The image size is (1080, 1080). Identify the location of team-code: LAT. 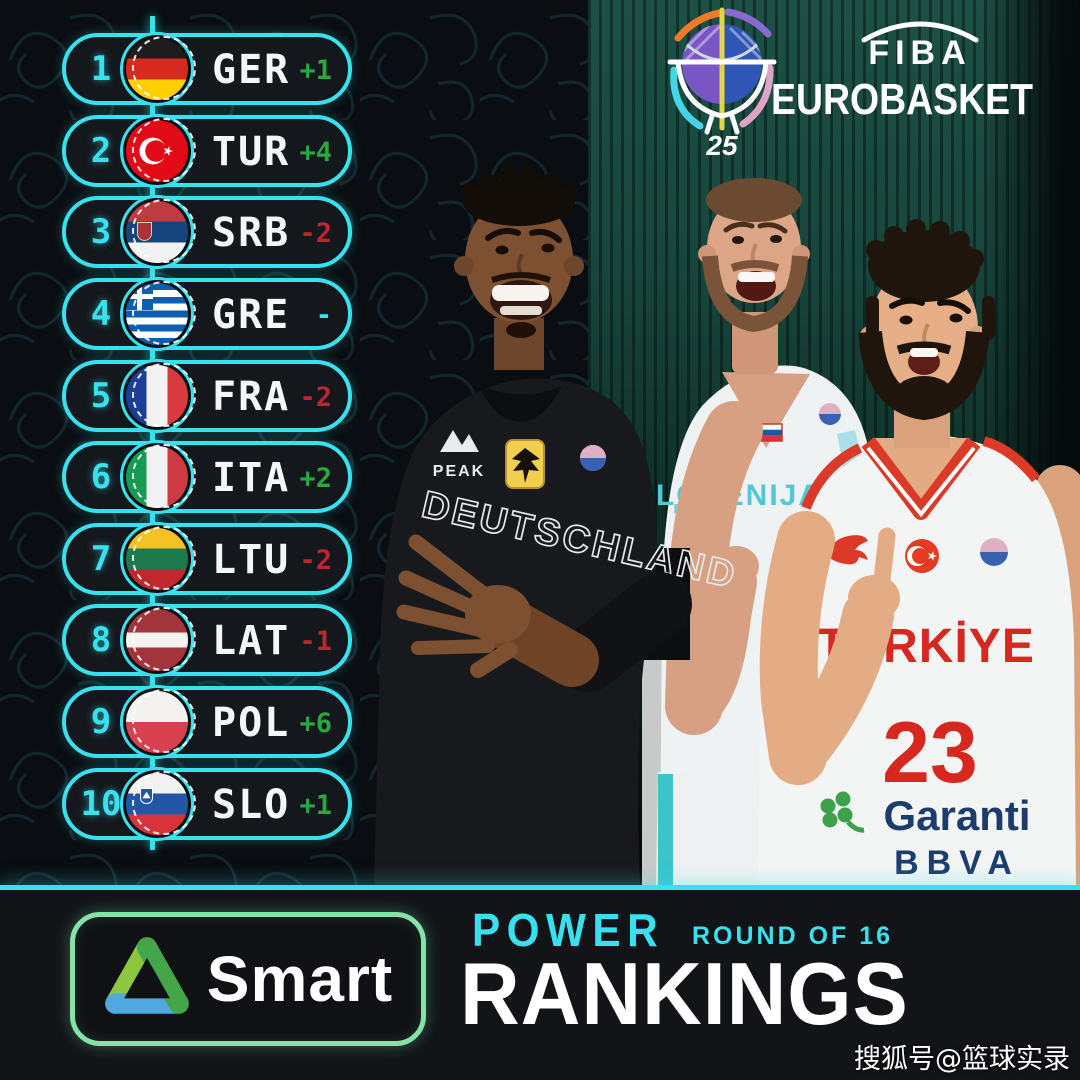
(251, 641).